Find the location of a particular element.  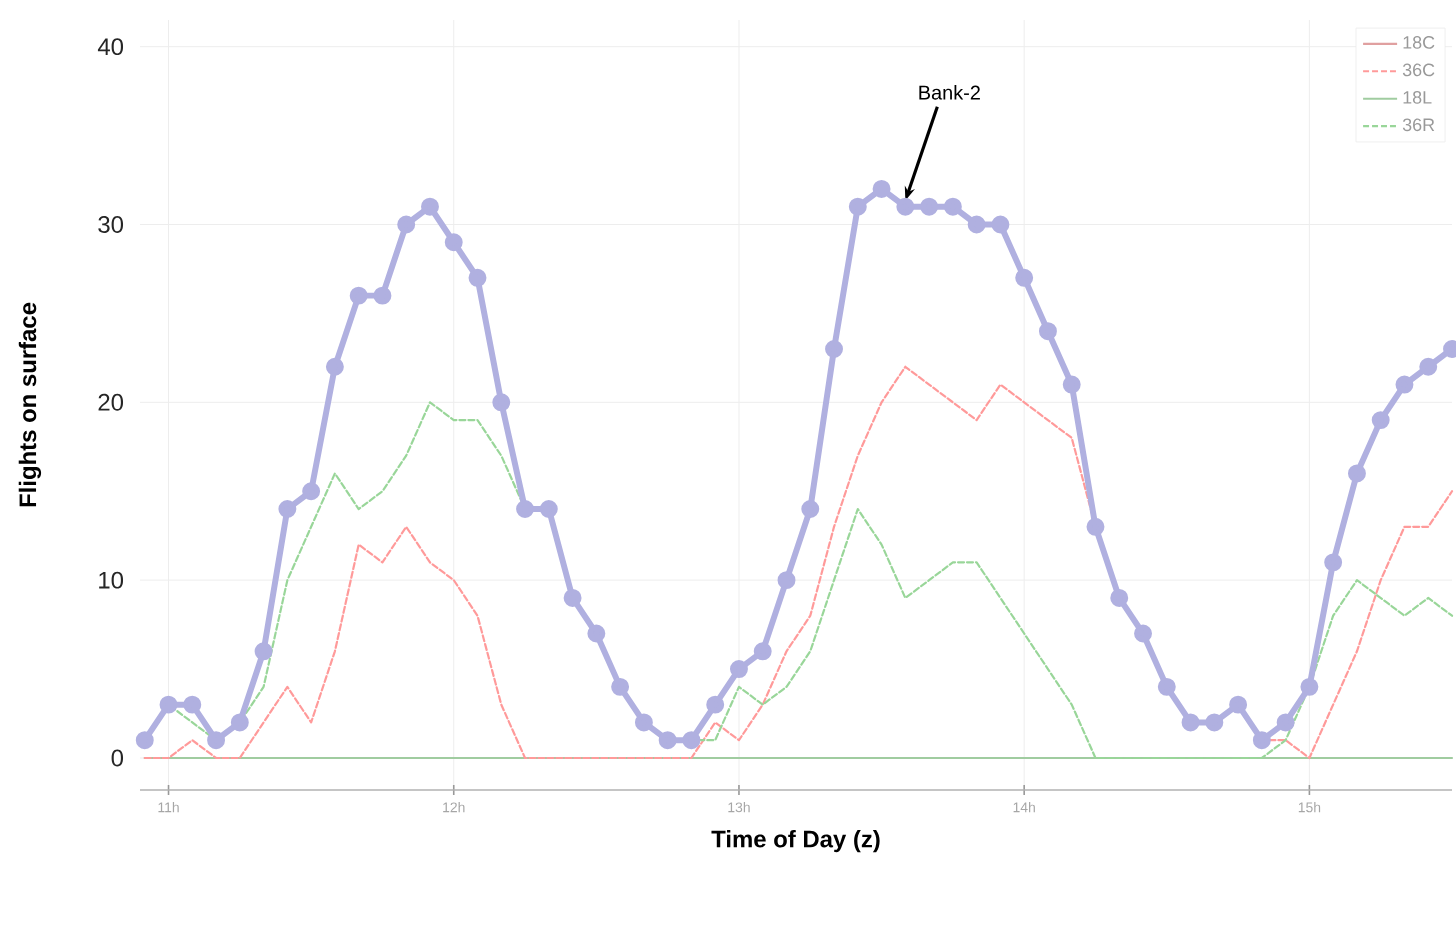

annotation: Bank-2 is located at coordinates (949, 92).